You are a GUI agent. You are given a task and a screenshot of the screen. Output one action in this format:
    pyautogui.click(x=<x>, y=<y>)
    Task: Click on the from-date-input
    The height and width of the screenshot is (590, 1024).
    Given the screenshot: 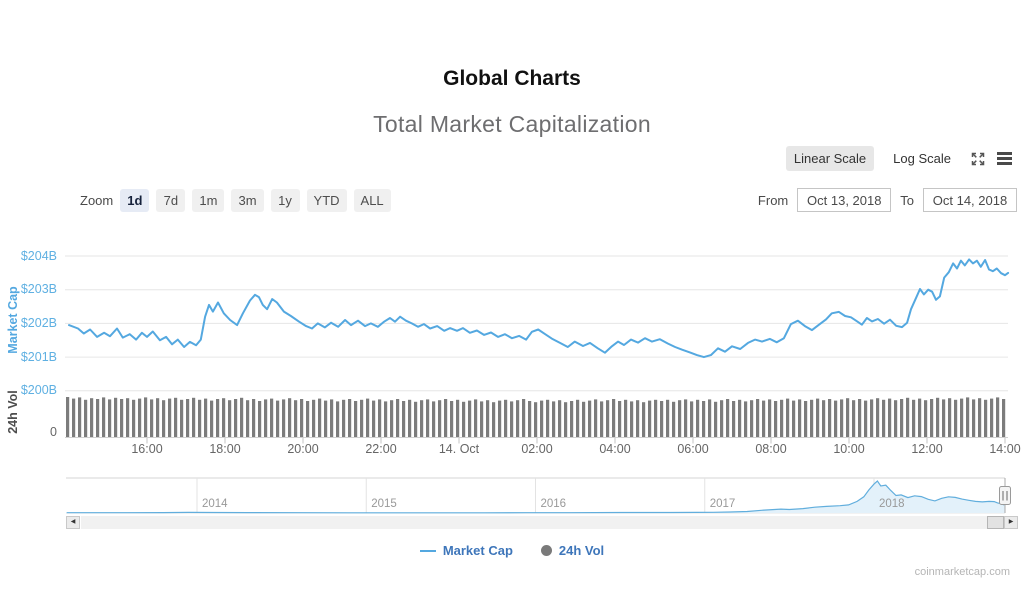 What is the action you would take?
    pyautogui.click(x=844, y=200)
    